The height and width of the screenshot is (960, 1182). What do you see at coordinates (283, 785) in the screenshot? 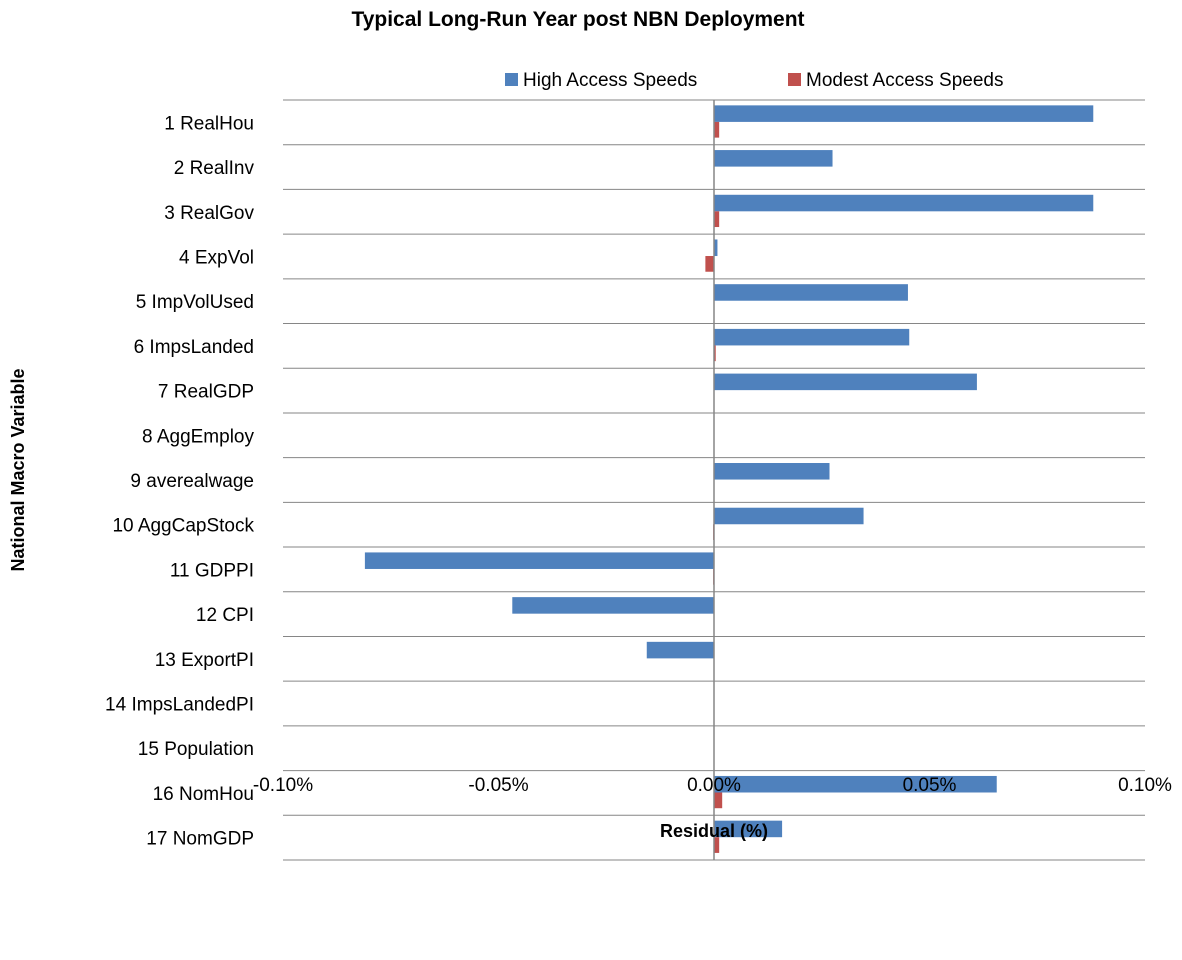
I see `x-tick-label: -0.10%` at bounding box center [283, 785].